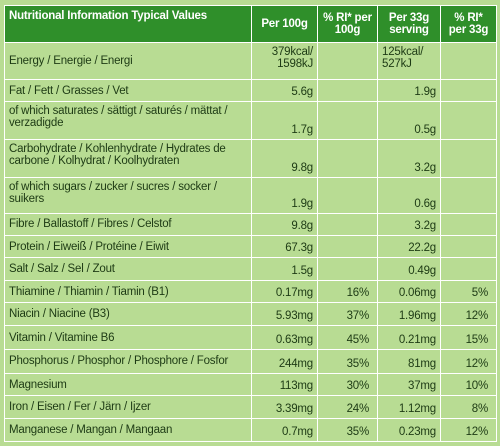 The image size is (500, 446). Describe the element at coordinates (409, 314) in the screenshot. I see `value-per-33g: 1.96mg` at that location.